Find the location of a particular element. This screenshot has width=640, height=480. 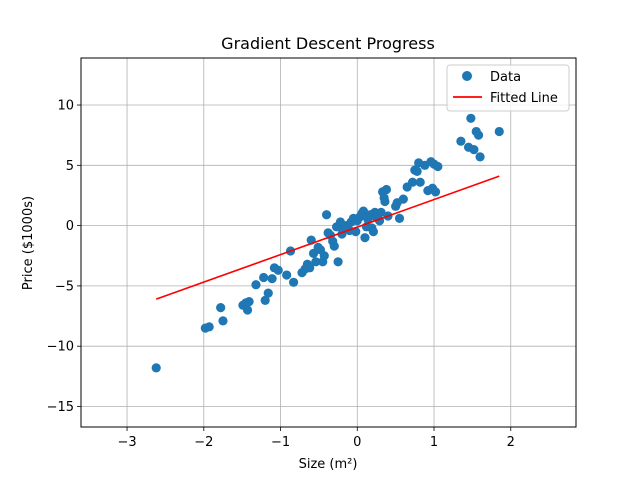

x-axis-label: Size (m²) is located at coordinates (328, 464).